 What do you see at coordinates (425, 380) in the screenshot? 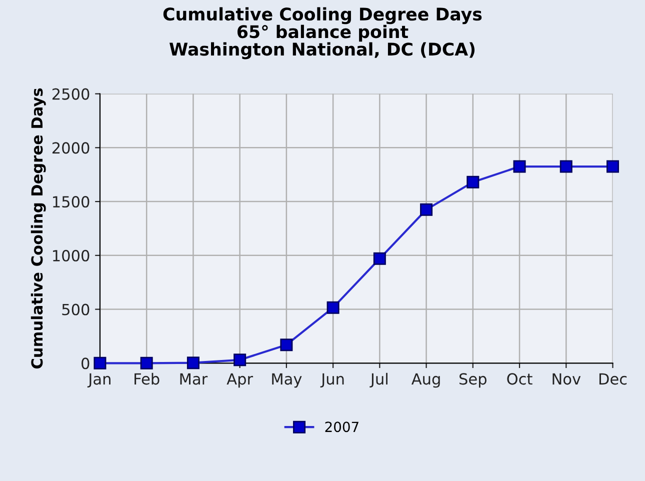
I see `x-tick-label: Aug` at bounding box center [425, 380].